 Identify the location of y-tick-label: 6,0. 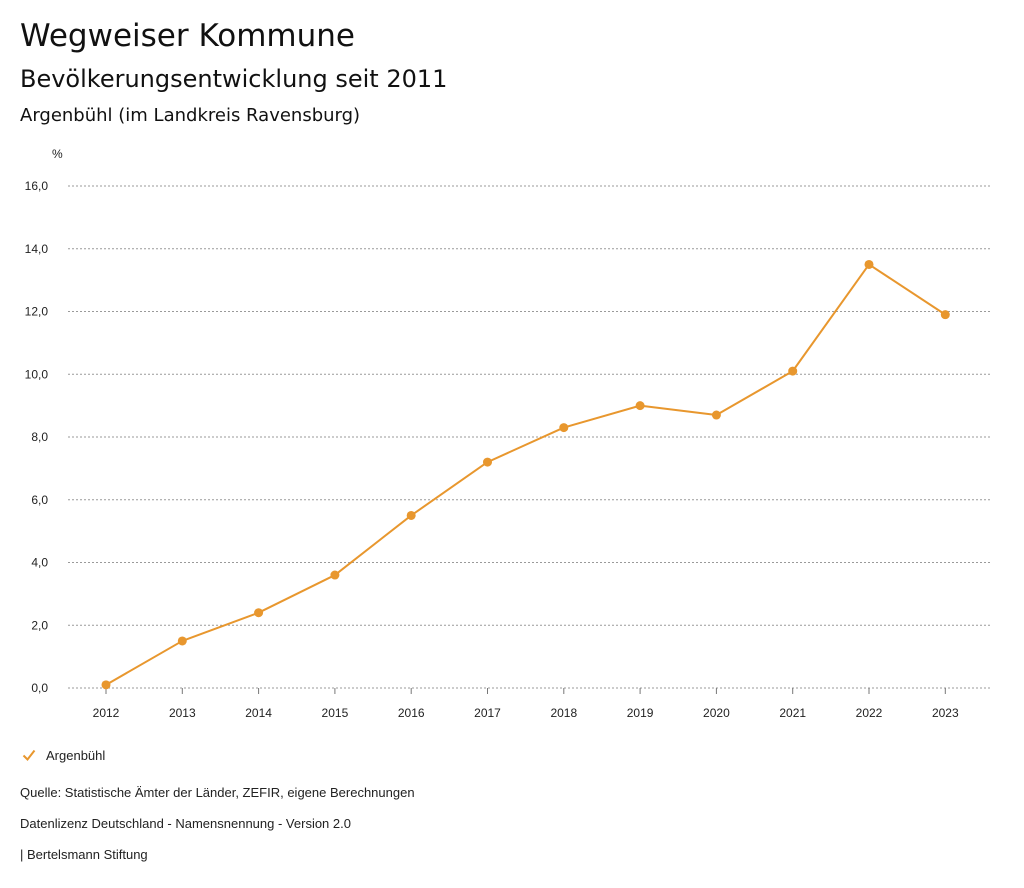
(39, 500).